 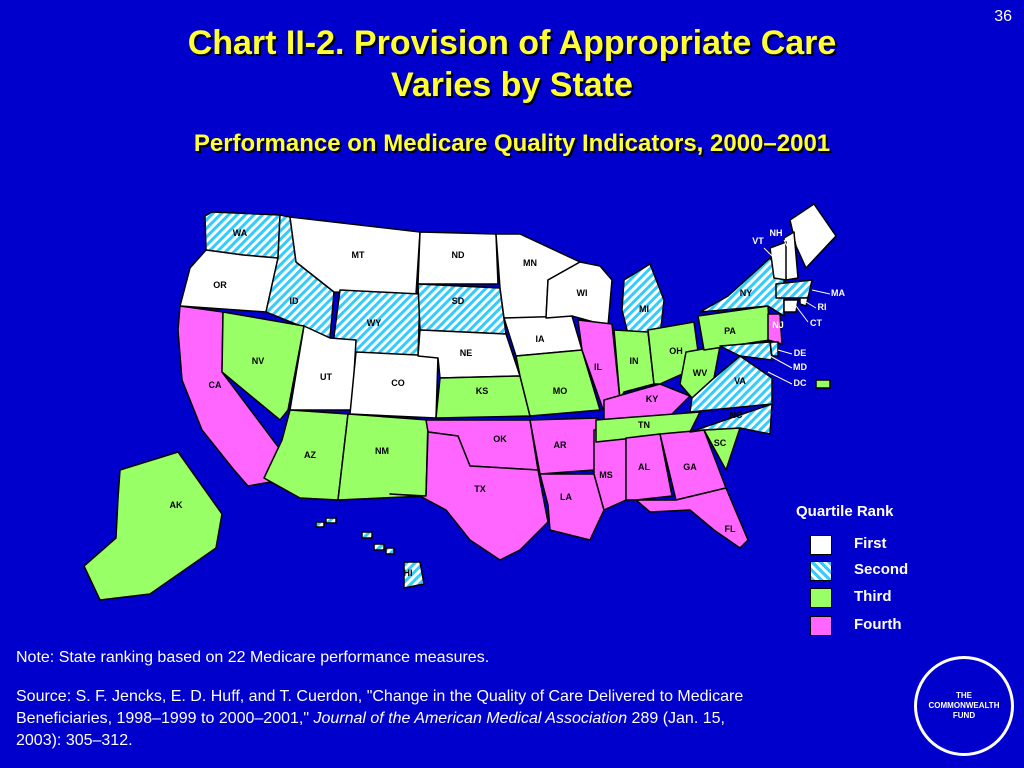 I want to click on state-label-fl: FL, so click(x=730, y=529).